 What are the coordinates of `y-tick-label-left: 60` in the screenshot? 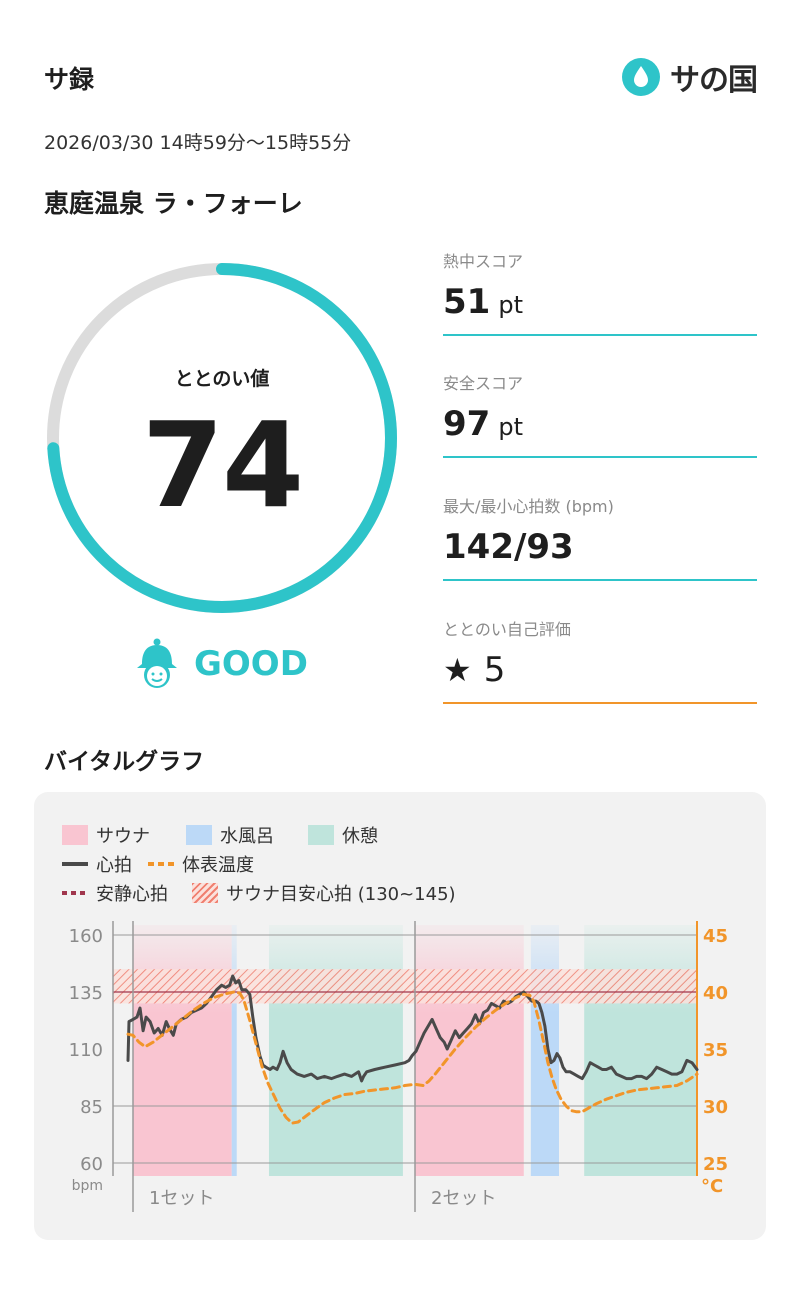 It's located at (91, 1164).